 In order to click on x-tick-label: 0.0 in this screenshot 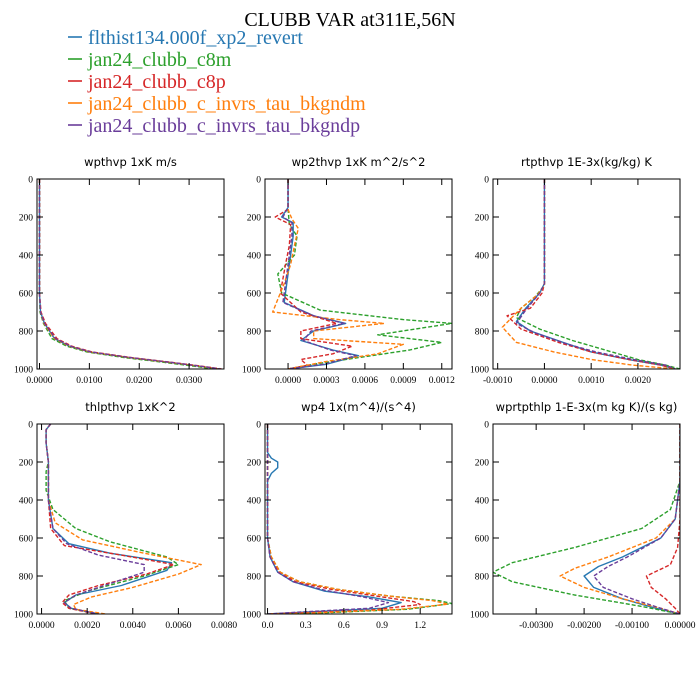, I will do `click(268, 626)`.